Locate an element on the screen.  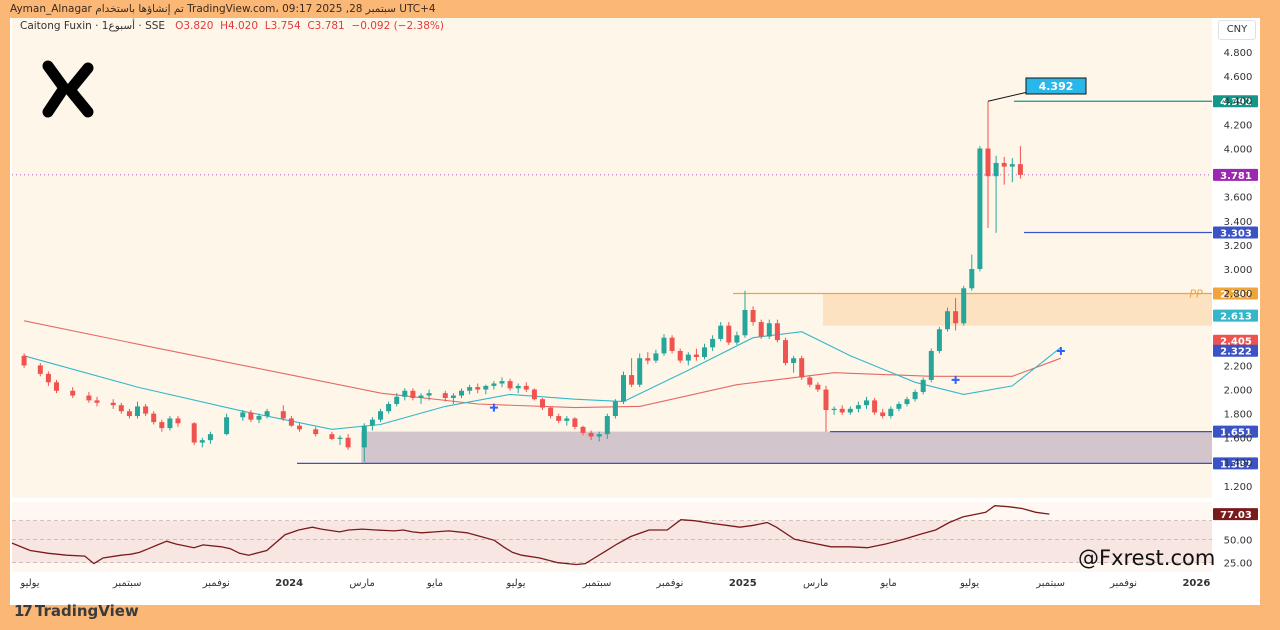
rsi-line is located at coordinates (530, 535).